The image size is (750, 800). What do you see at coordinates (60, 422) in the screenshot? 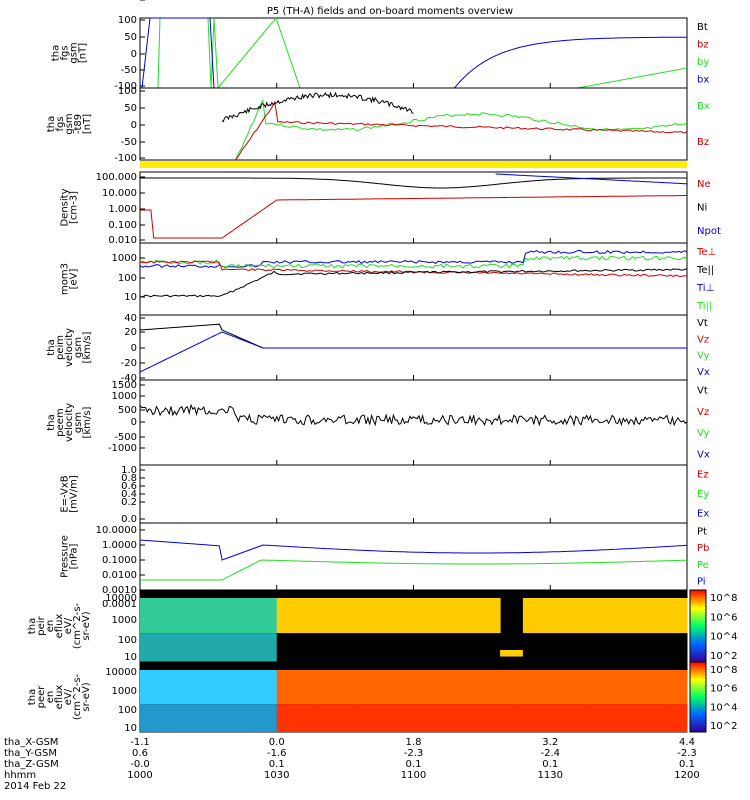
I see `ylabel-line: peem` at bounding box center [60, 422].